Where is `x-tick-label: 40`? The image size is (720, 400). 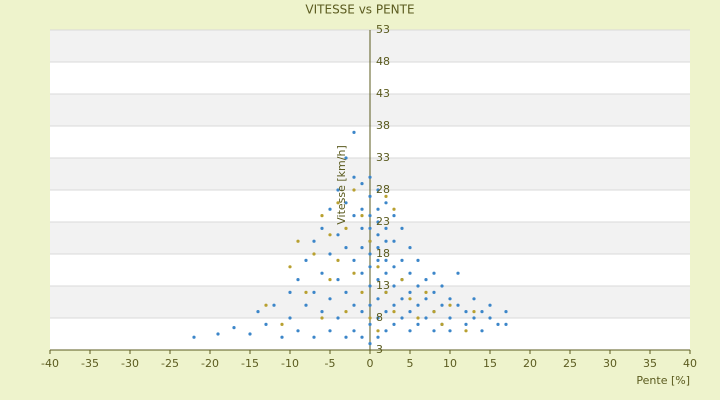 x-tick-label: 40 is located at coordinates (690, 363).